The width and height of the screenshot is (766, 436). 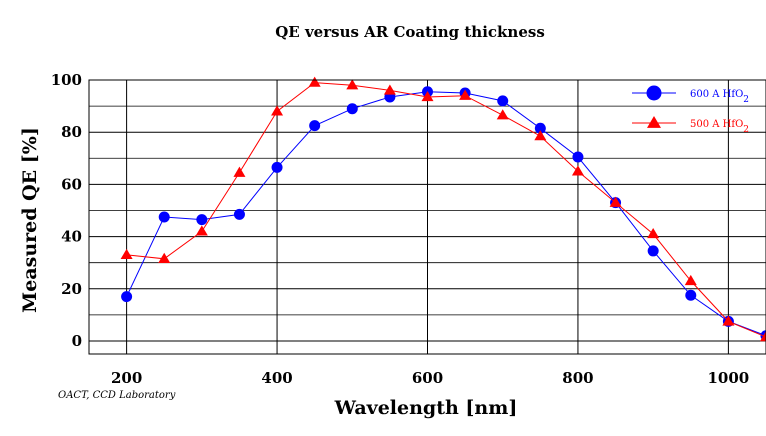 I want to click on legend: 600 A HfO2 500 A HfO2, so click(x=690, y=110).